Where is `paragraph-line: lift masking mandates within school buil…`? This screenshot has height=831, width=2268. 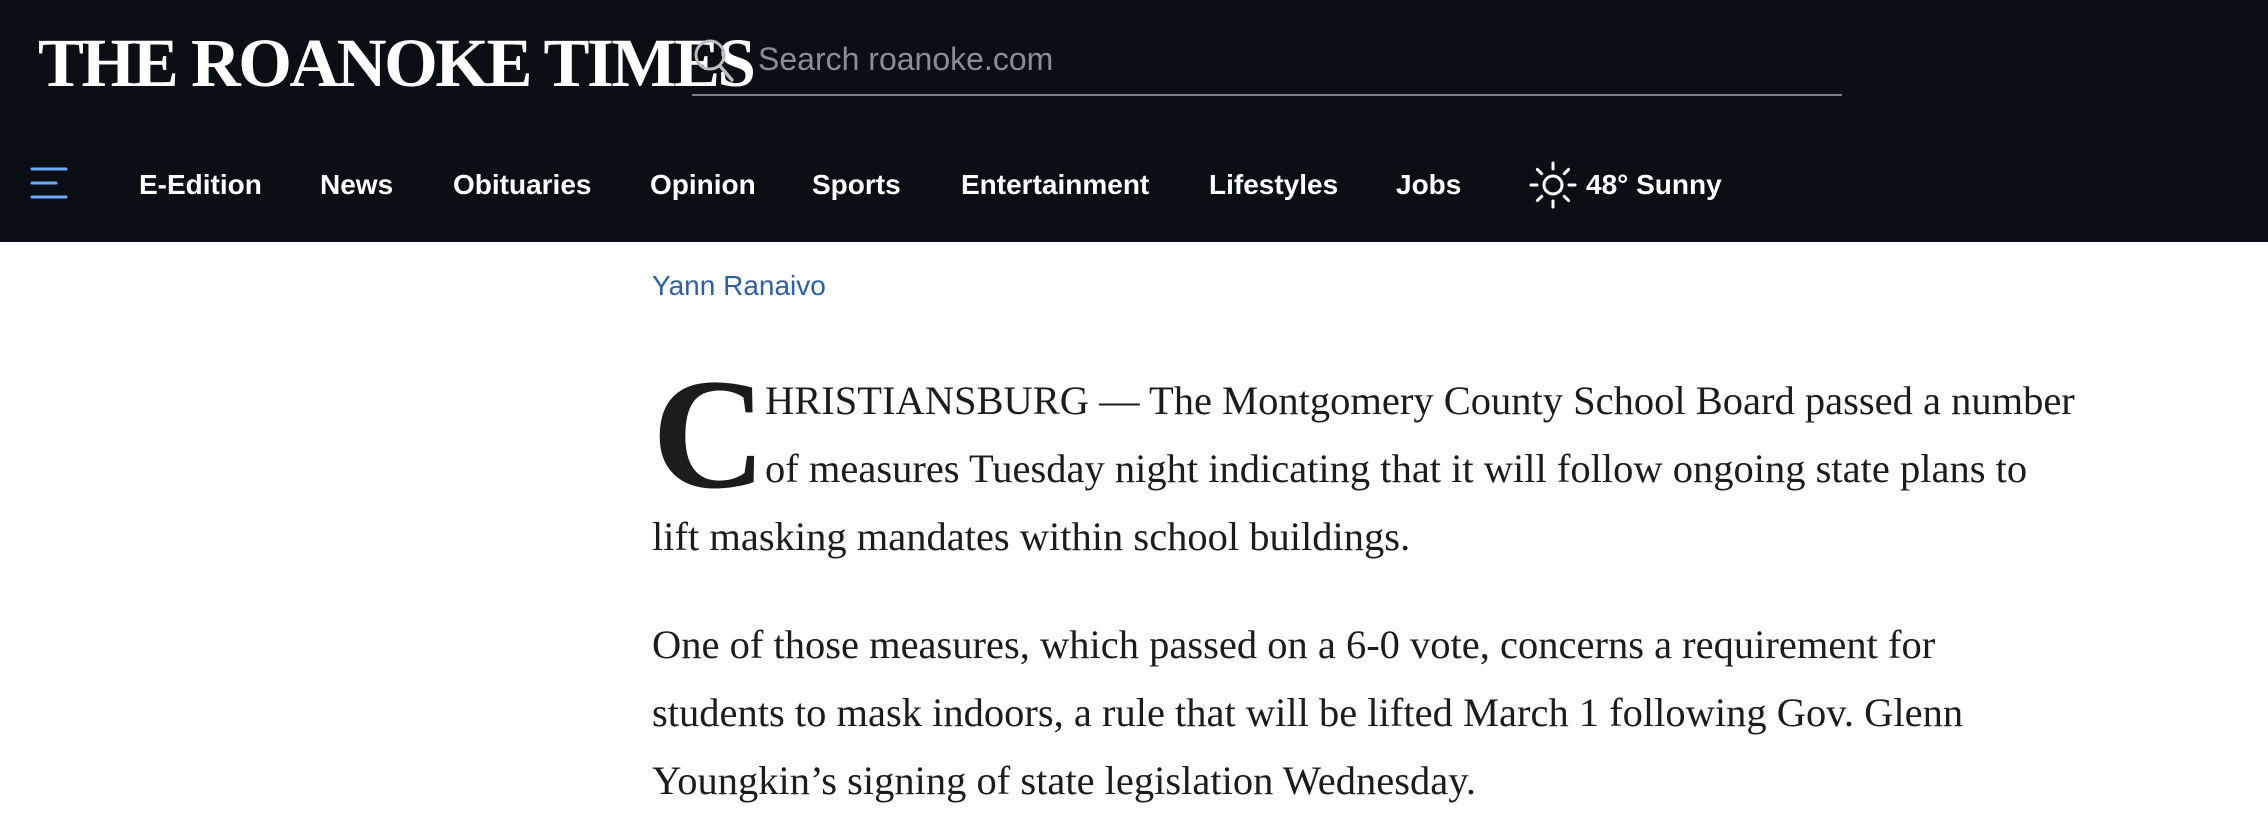 paragraph-line: lift masking mandates within school buil… is located at coordinates (1031, 536).